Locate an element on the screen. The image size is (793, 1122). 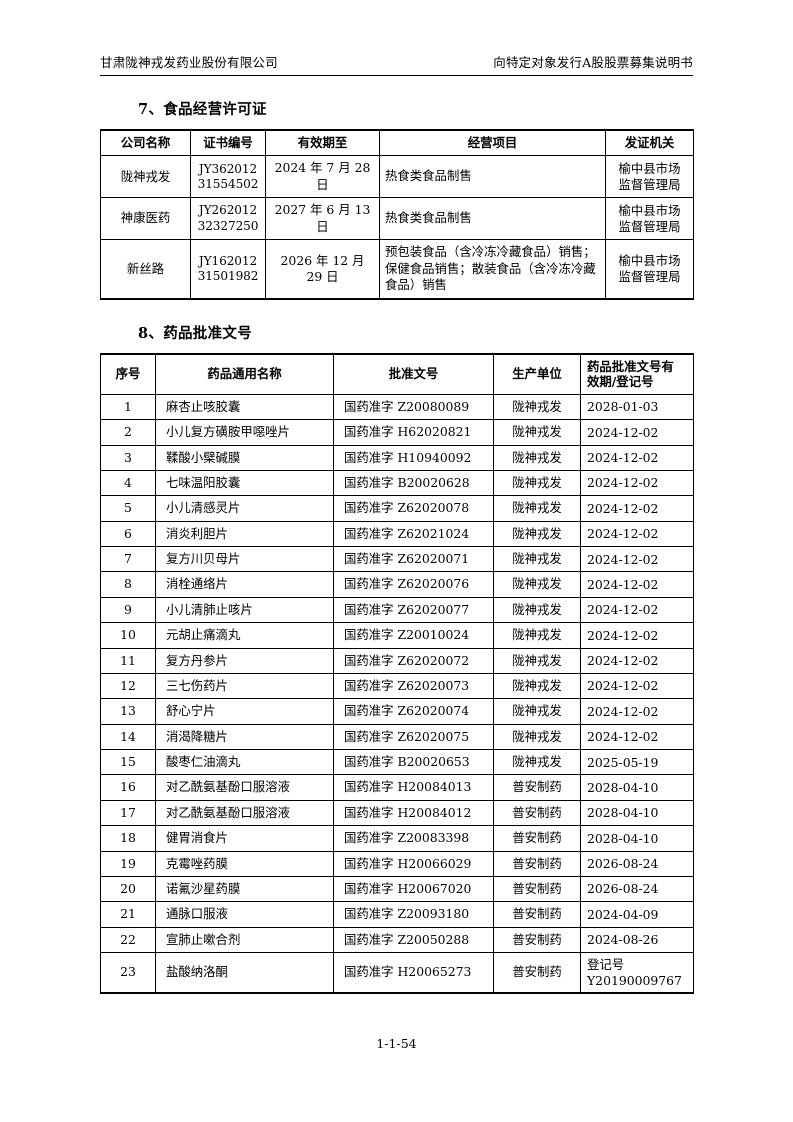
cell-company: 新丝路 is located at coordinates (145, 269).